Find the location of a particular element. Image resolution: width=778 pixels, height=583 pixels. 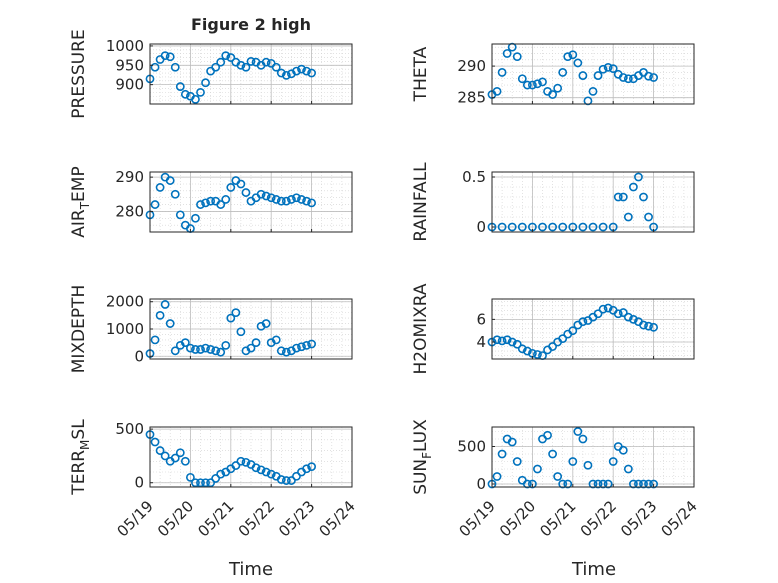

subplot-mixdepth: 0 1000 2000 MIXDEPTH is located at coordinates (211, 329).